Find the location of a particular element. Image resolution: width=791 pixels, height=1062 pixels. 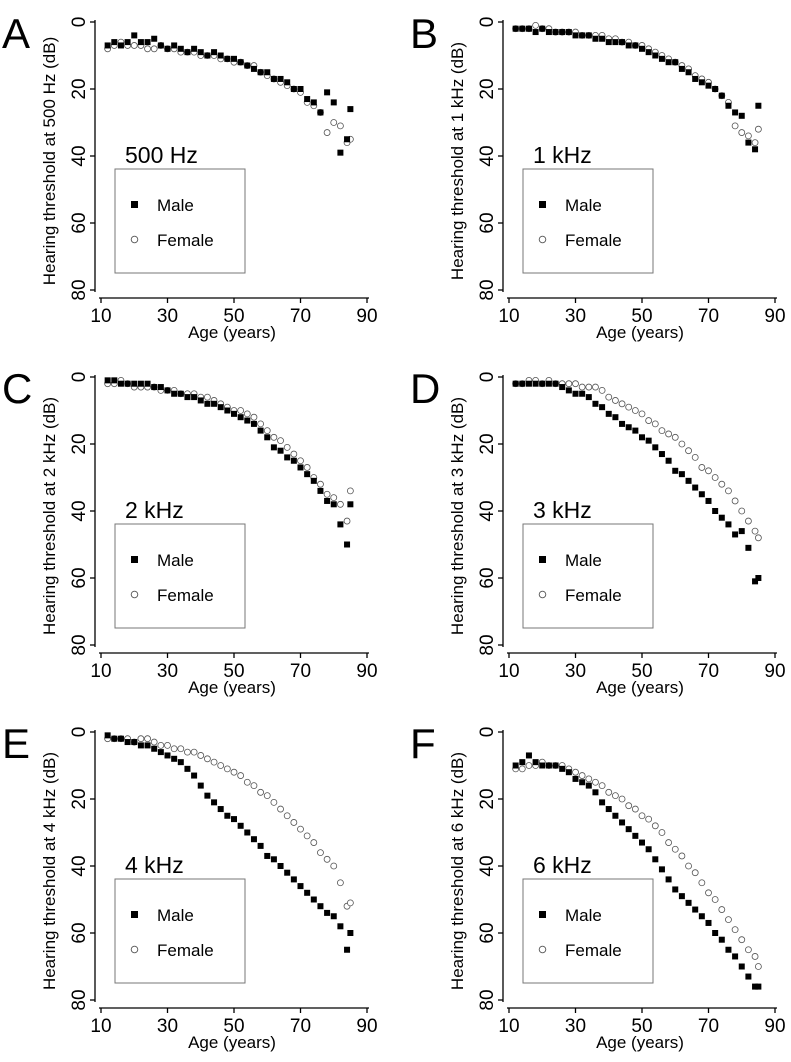

legend-male-marker is located at coordinates (542, 204).